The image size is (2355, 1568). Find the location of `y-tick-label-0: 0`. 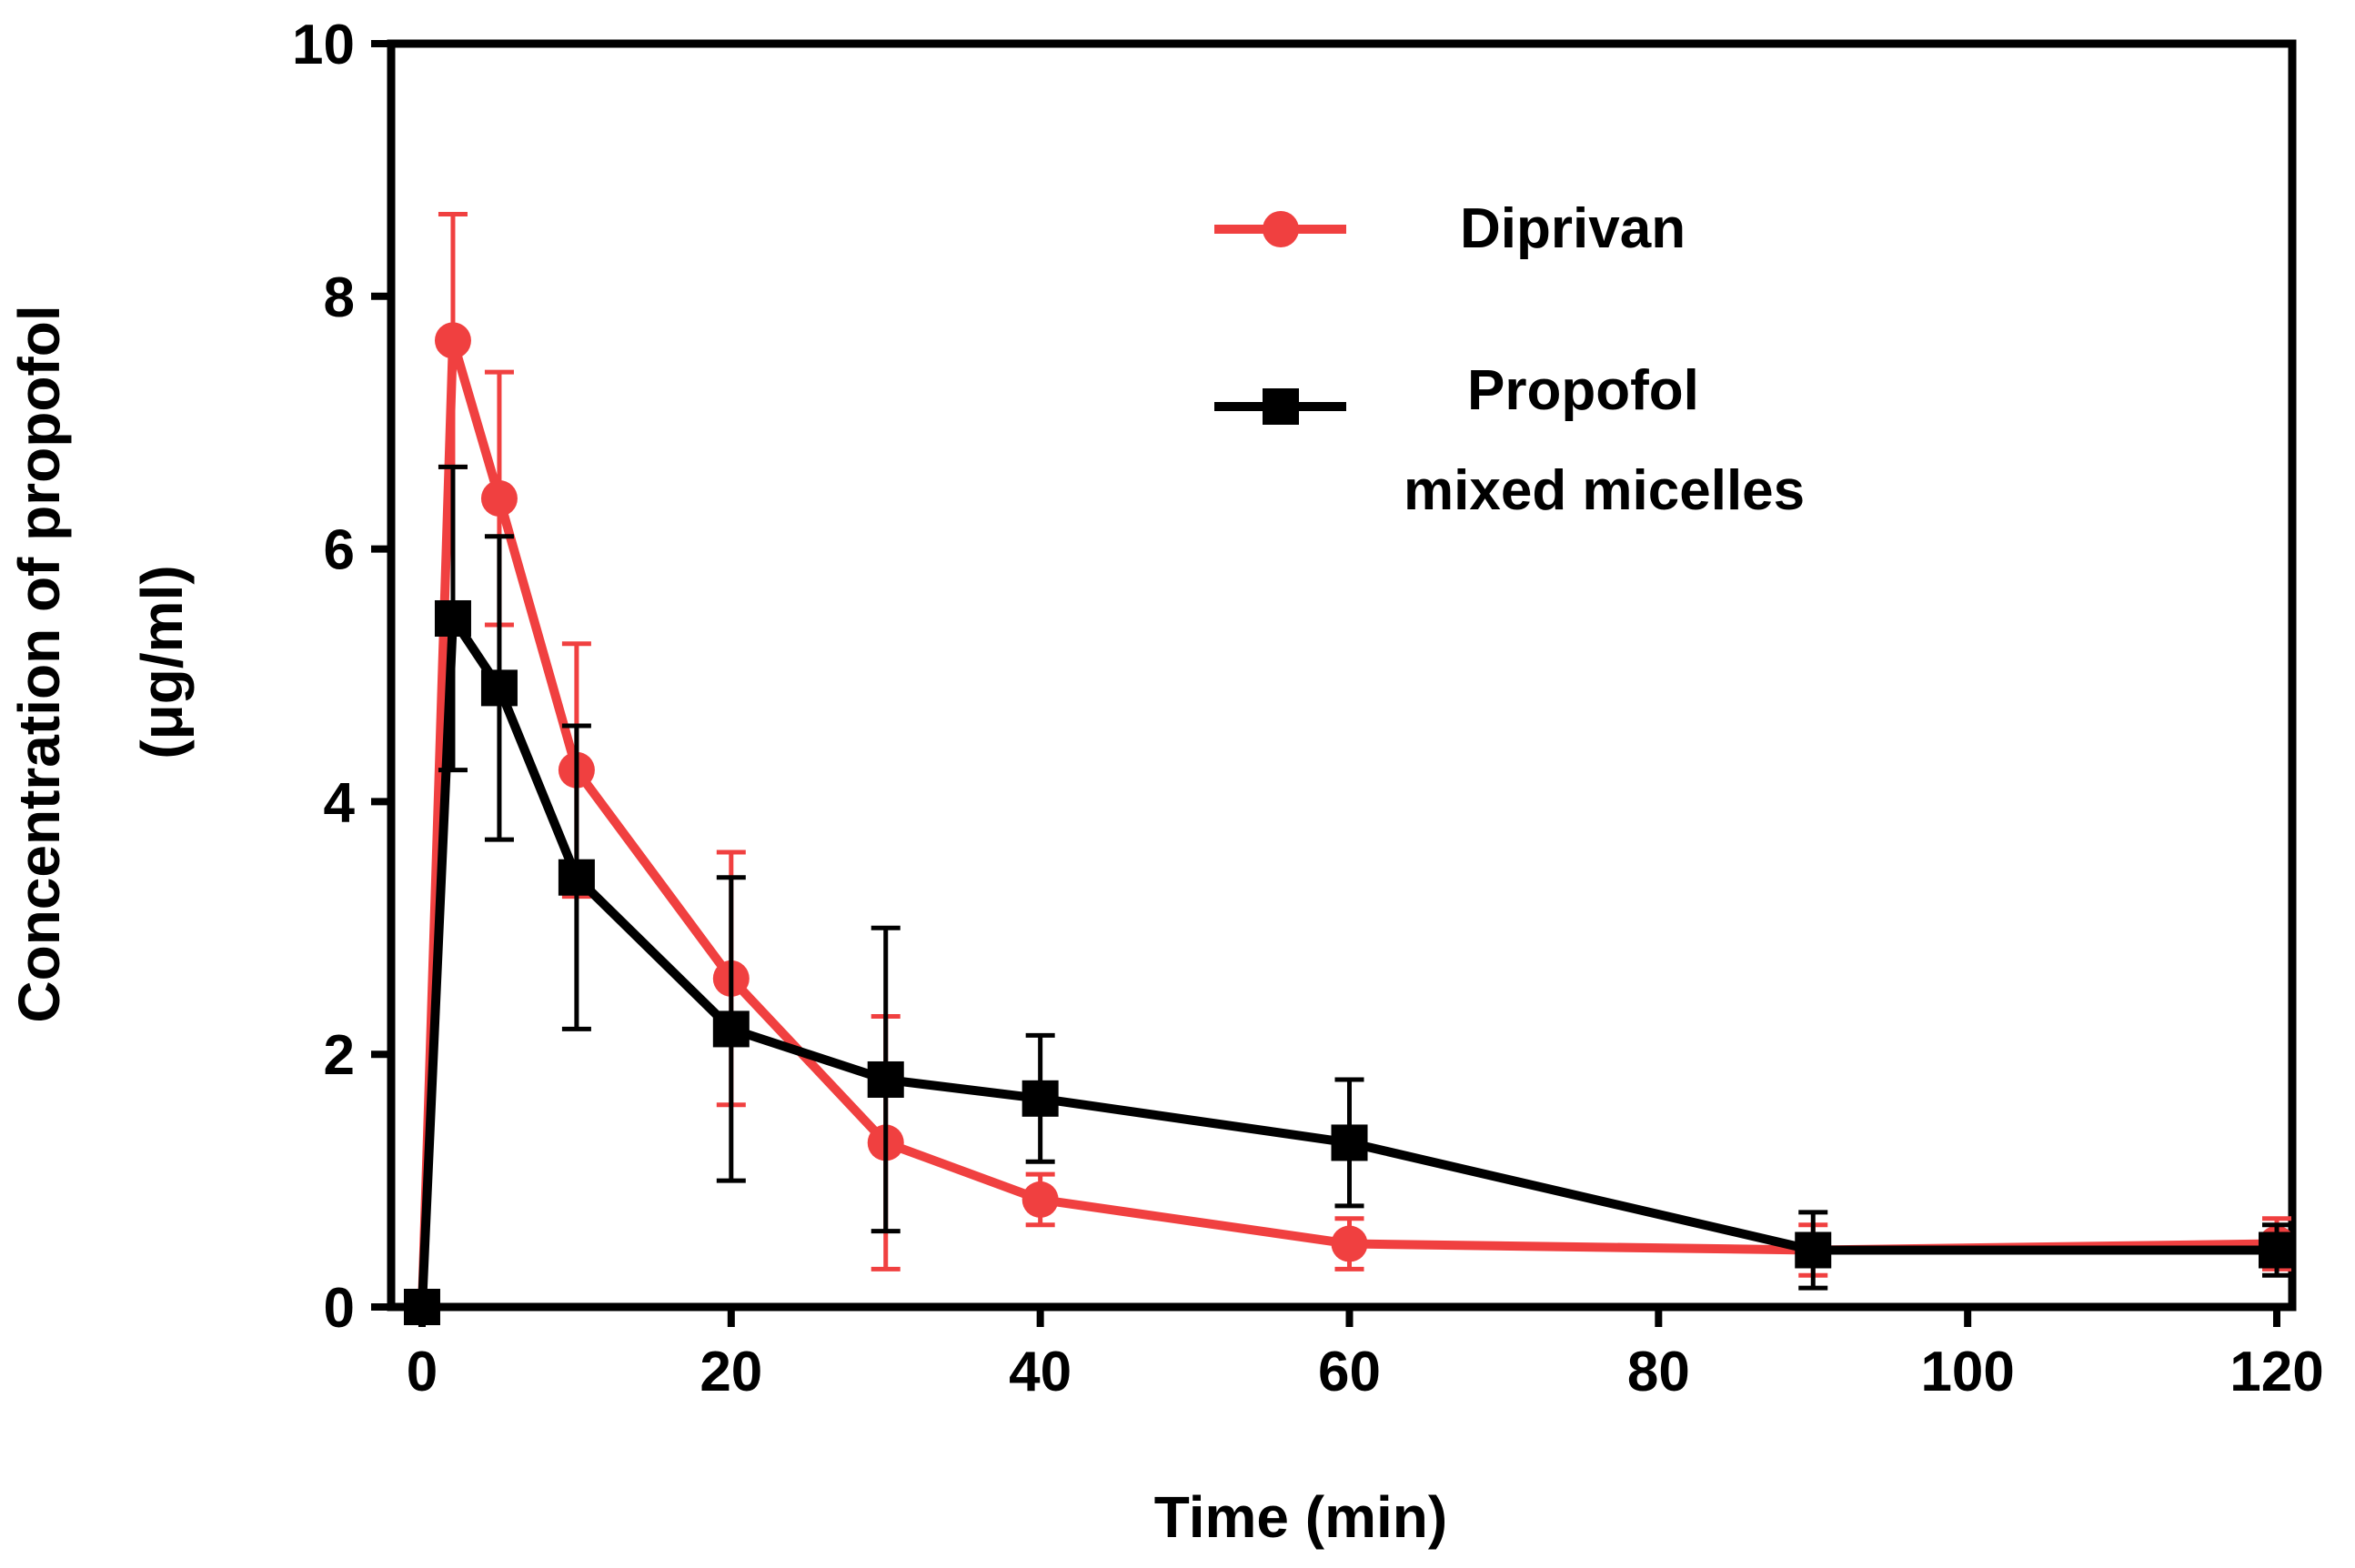

y-tick-label-0: 0 is located at coordinates (340, 1308).